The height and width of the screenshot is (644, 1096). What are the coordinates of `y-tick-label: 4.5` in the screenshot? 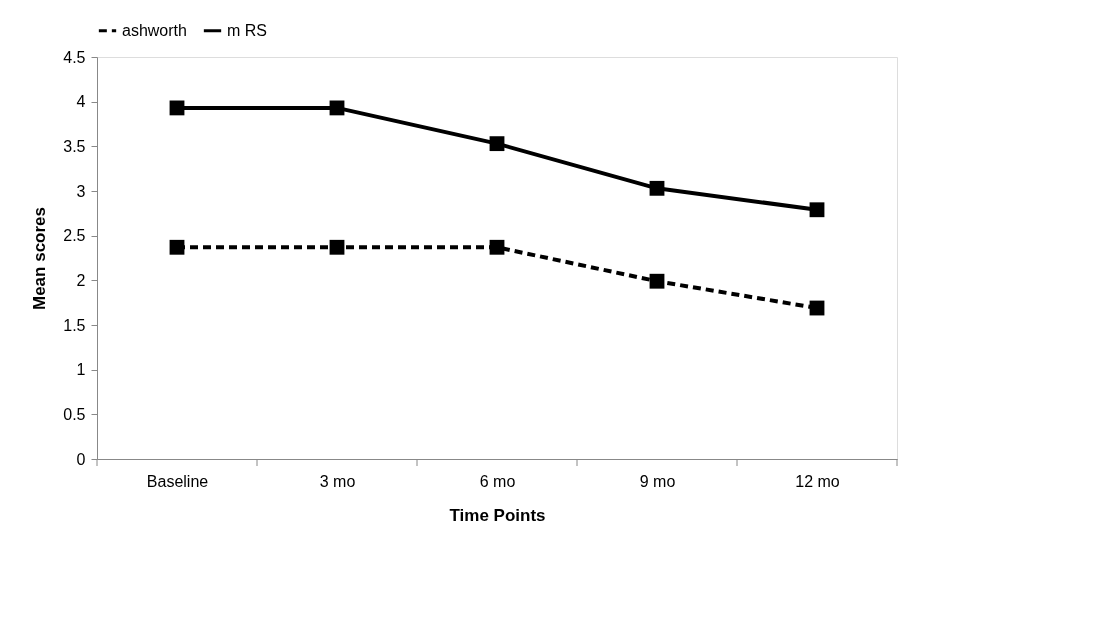 It's located at (74, 57).